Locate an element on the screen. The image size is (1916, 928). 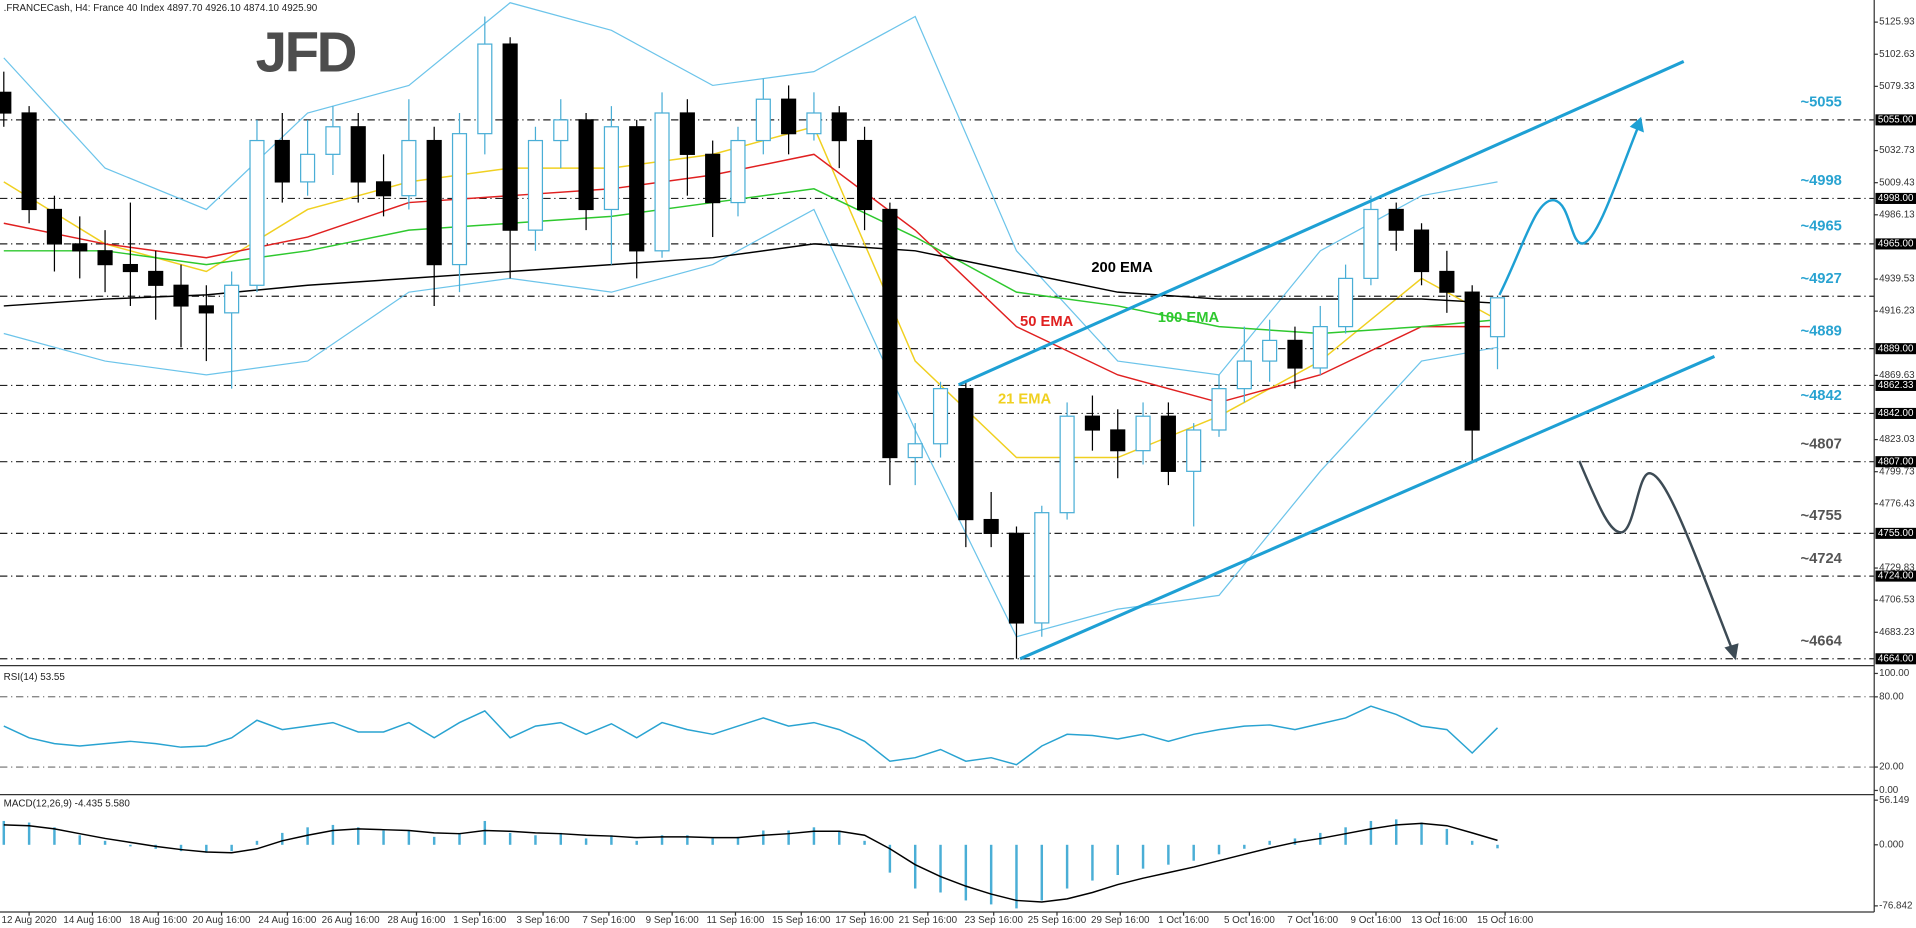
x-tick-label: 26 Aug 16:00 is located at coordinates (351, 920).